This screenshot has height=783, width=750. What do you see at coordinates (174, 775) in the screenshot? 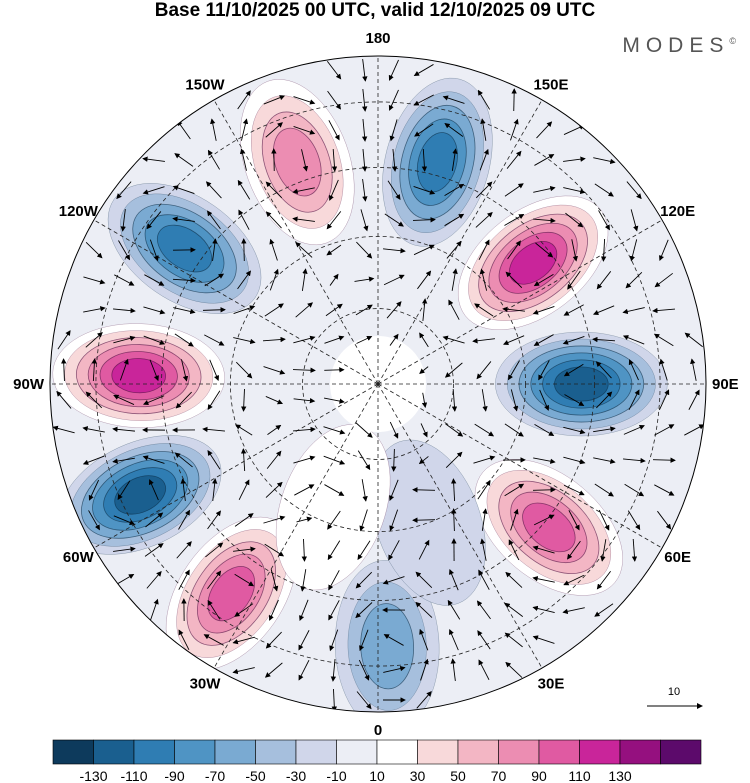
I see `colorbar-tick-label: -90` at bounding box center [174, 775].